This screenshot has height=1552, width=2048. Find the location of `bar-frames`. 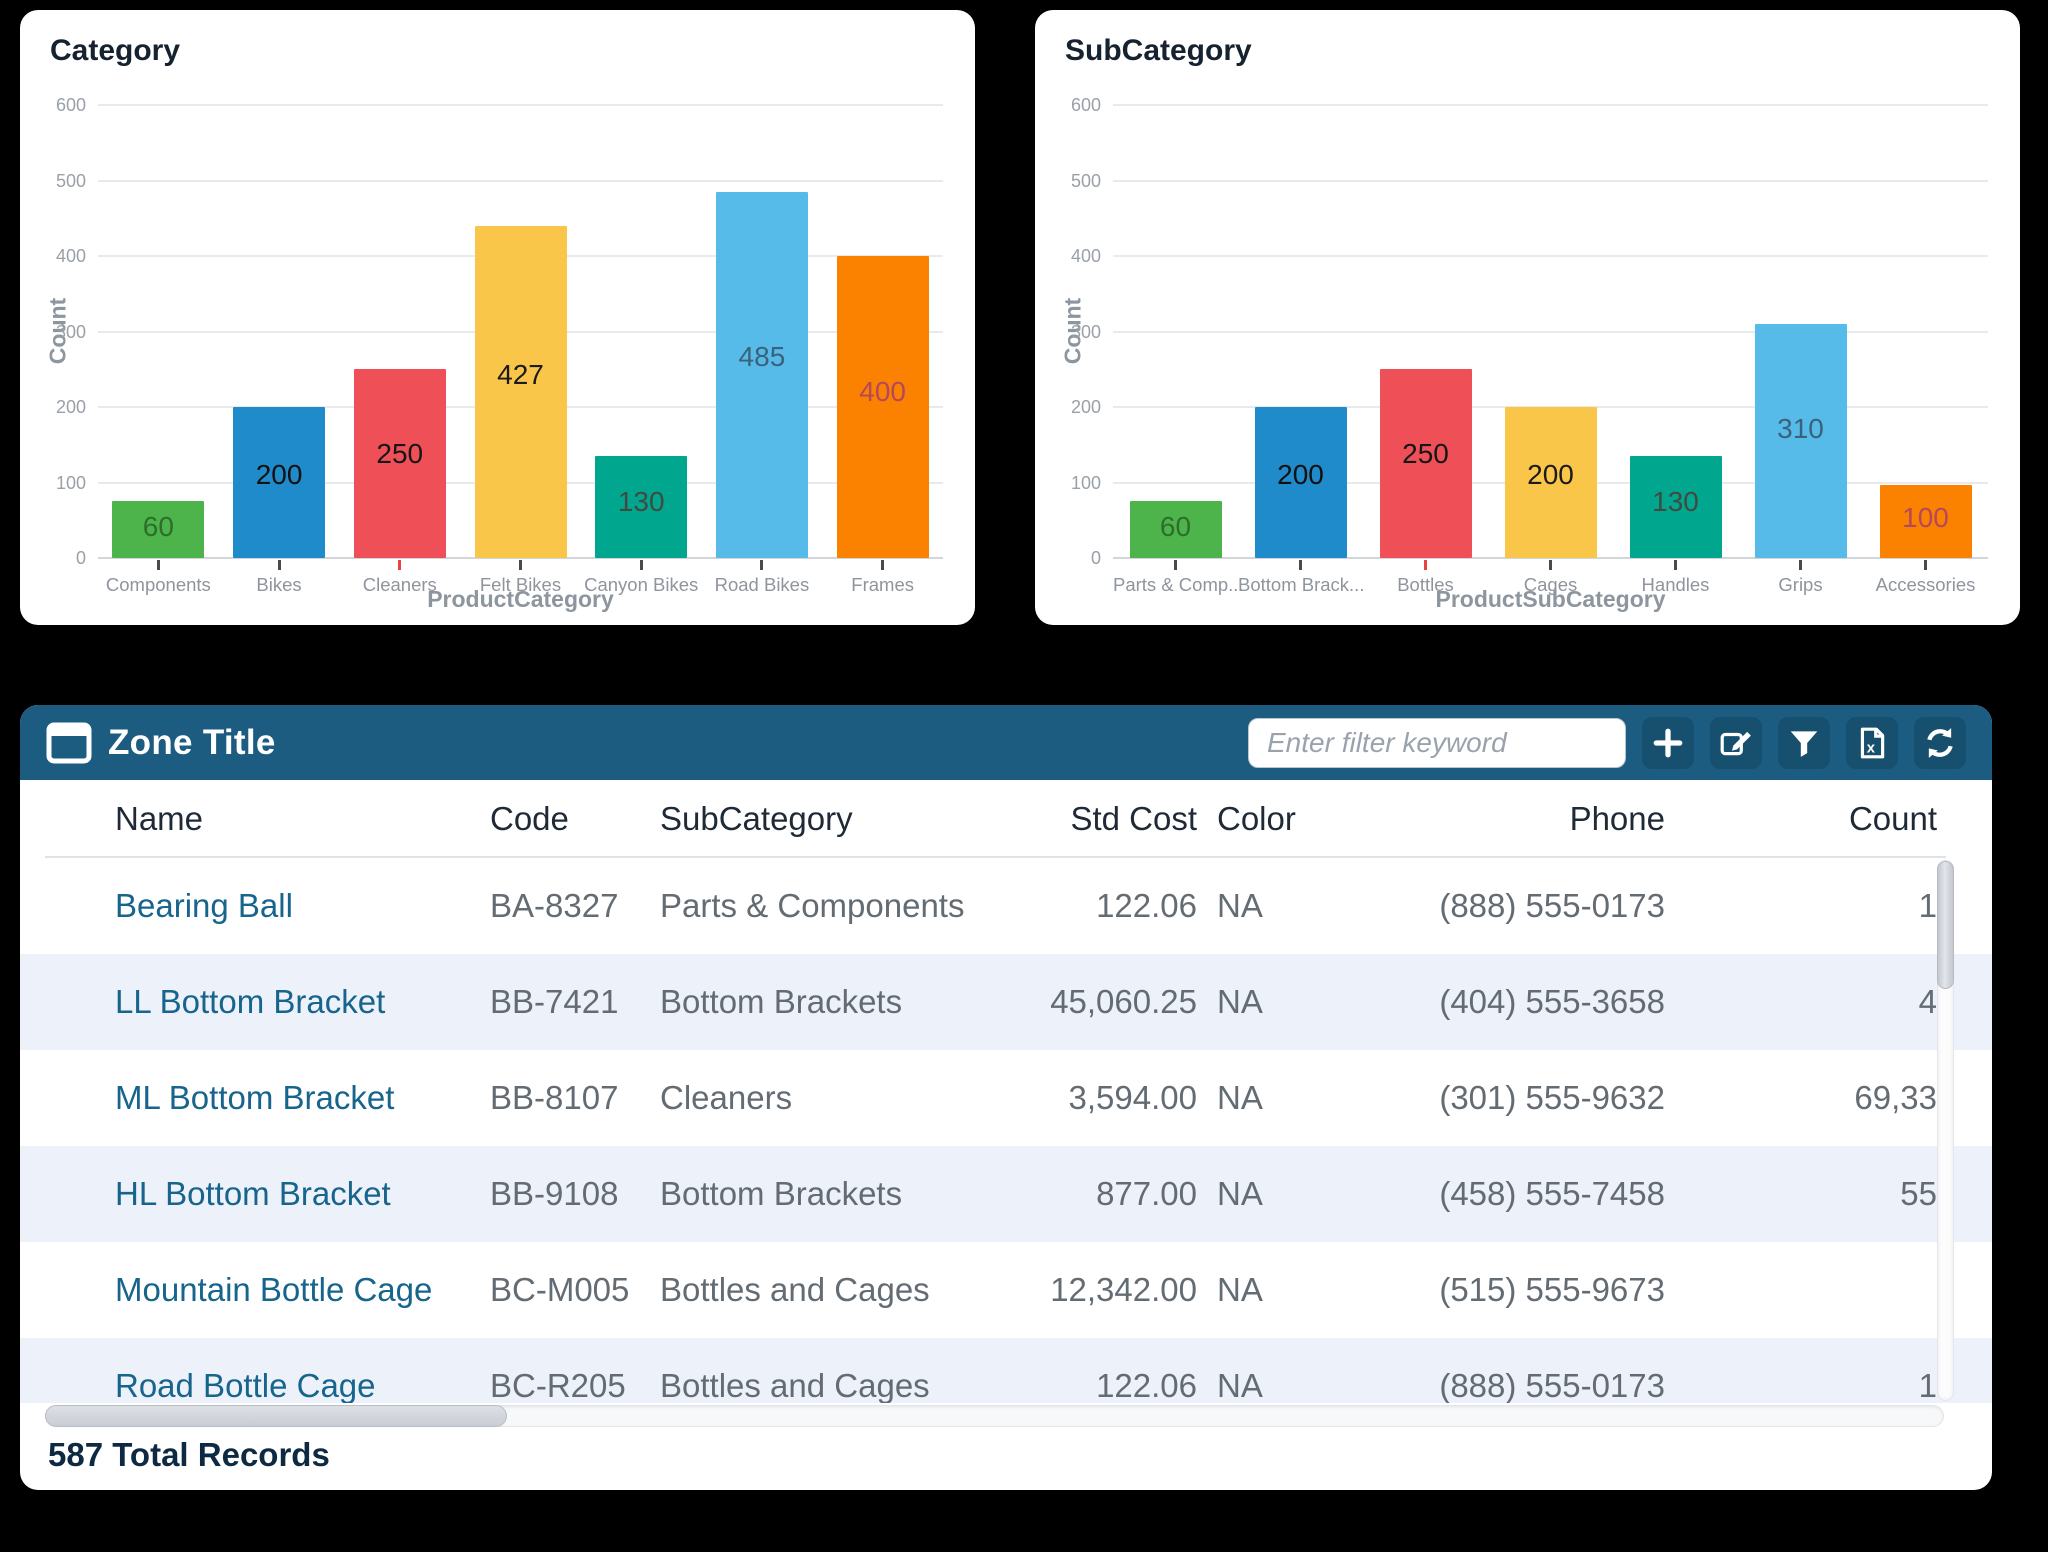

bar-frames is located at coordinates (882, 407).